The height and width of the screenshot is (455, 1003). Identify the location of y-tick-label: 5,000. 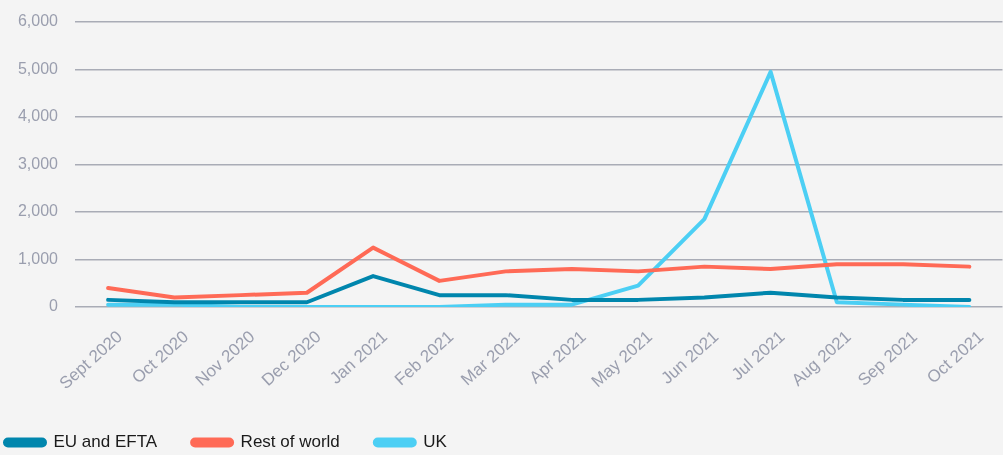
(38, 68).